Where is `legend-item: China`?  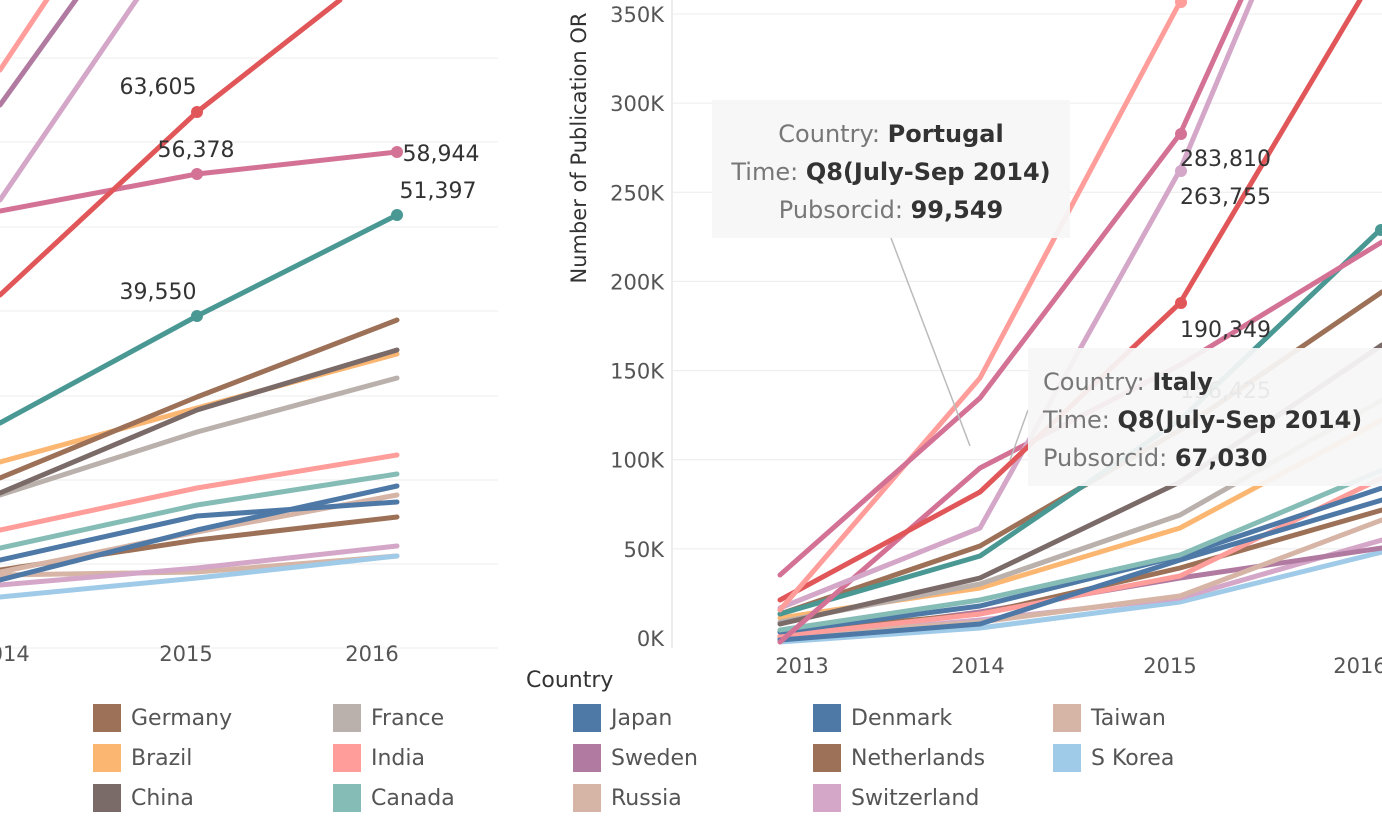 legend-item: China is located at coordinates (143, 798).